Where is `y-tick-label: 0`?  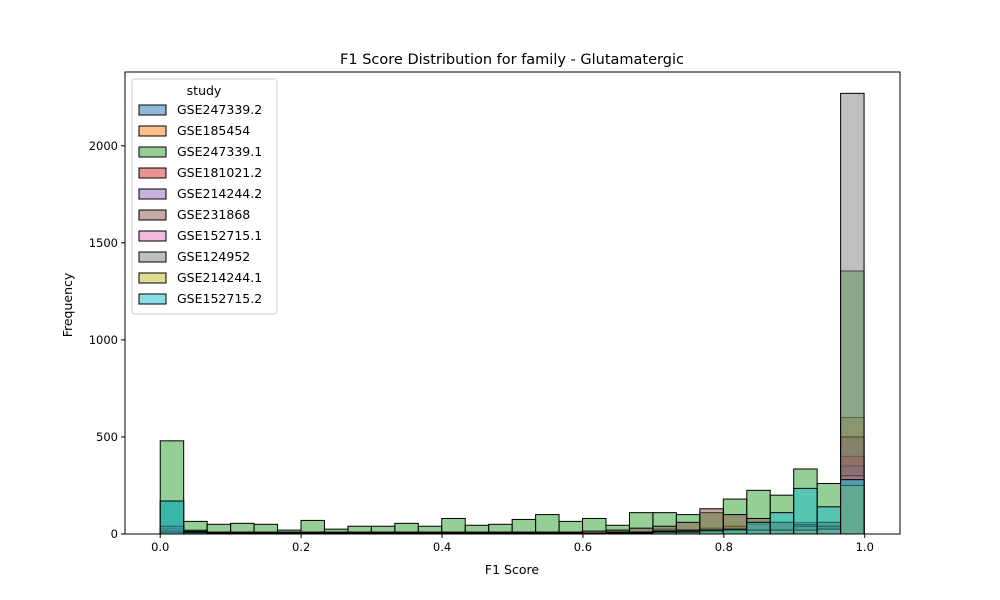
y-tick-label: 0 is located at coordinates (114, 534).